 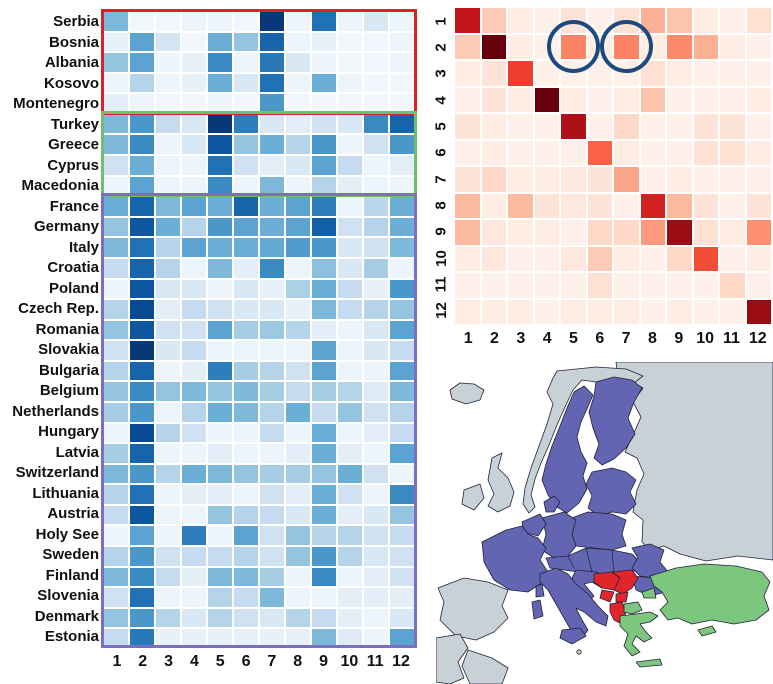 What do you see at coordinates (626, 152) in the screenshot?
I see `heatmap-cell-r6c7` at bounding box center [626, 152].